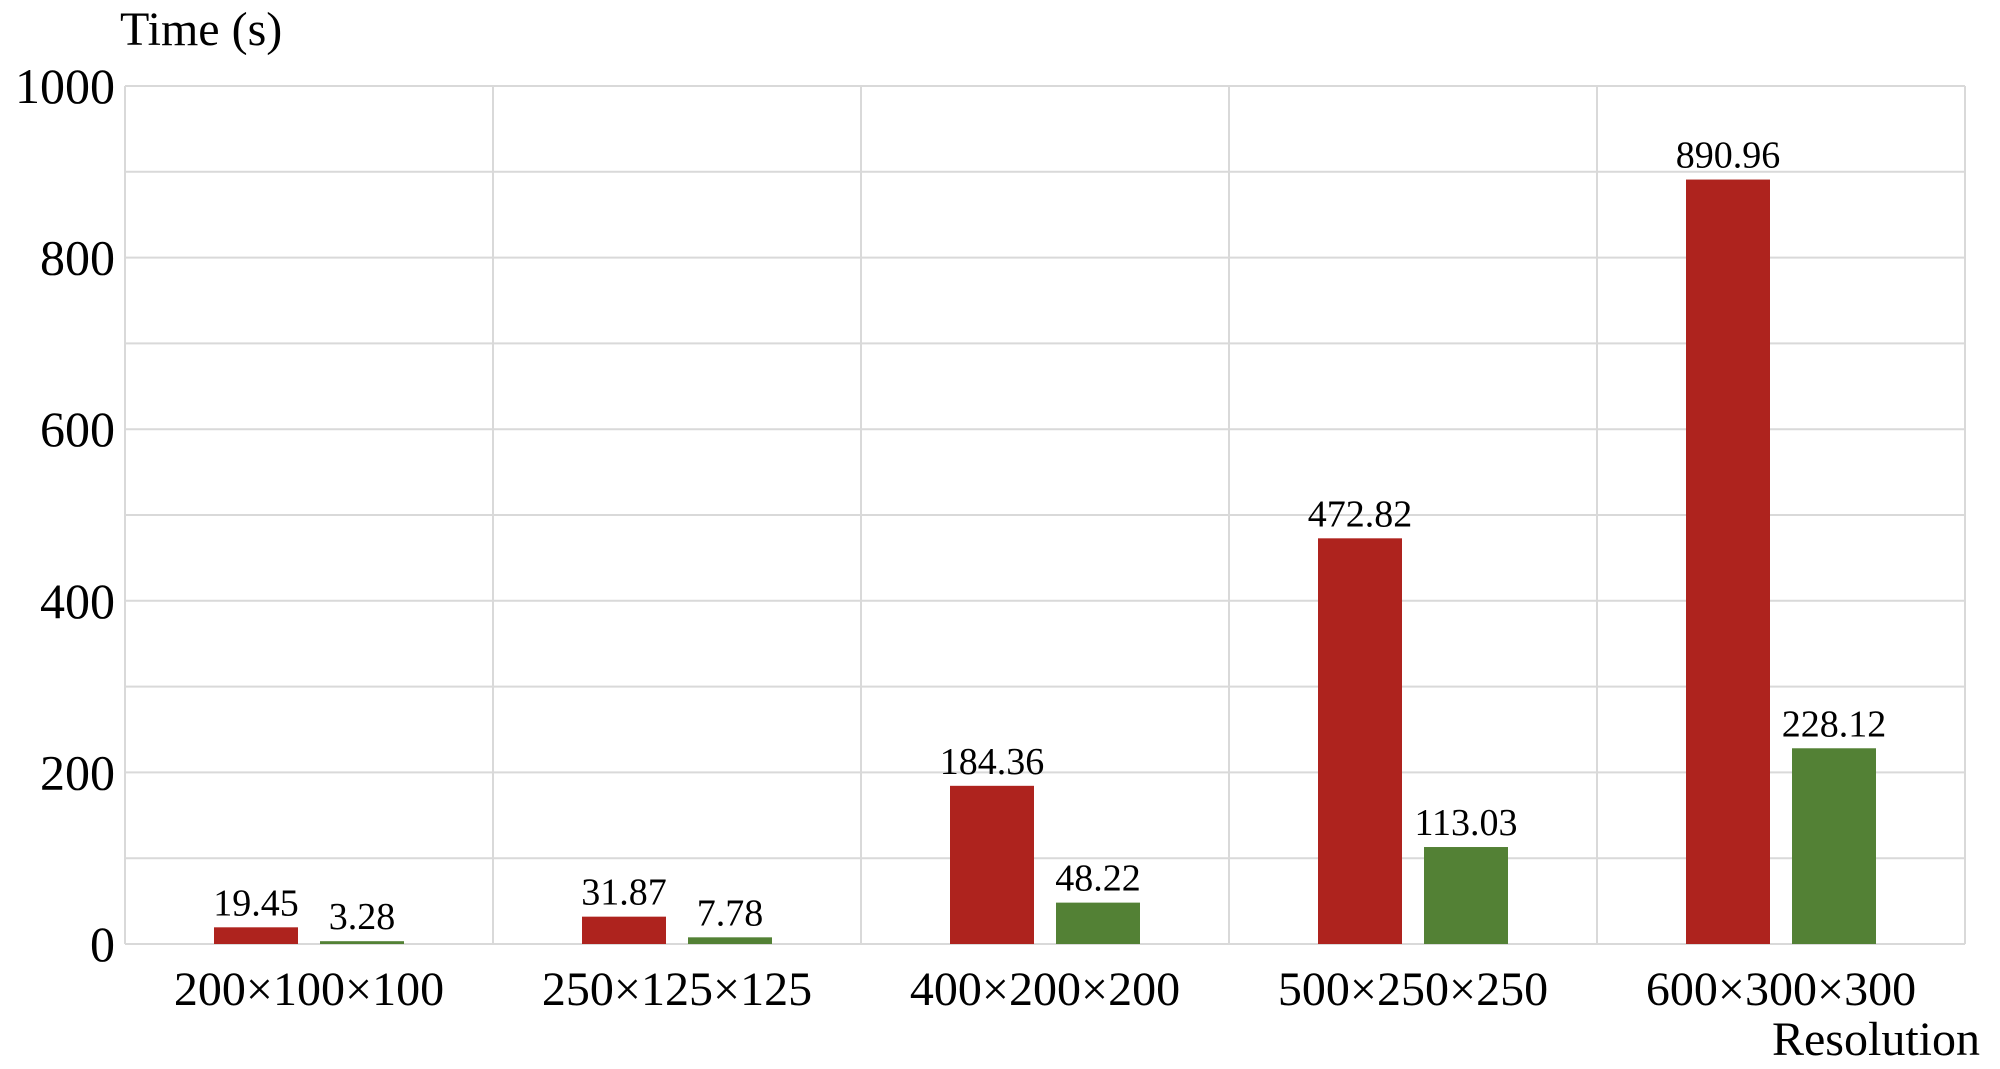  What do you see at coordinates (77, 429) in the screenshot?
I see `y-tick-label: 600` at bounding box center [77, 429].